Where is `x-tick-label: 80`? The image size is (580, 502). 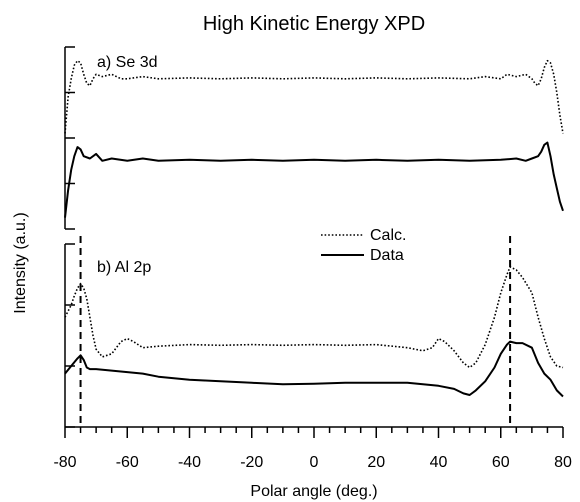
x-tick-label: 80 is located at coordinates (563, 462).